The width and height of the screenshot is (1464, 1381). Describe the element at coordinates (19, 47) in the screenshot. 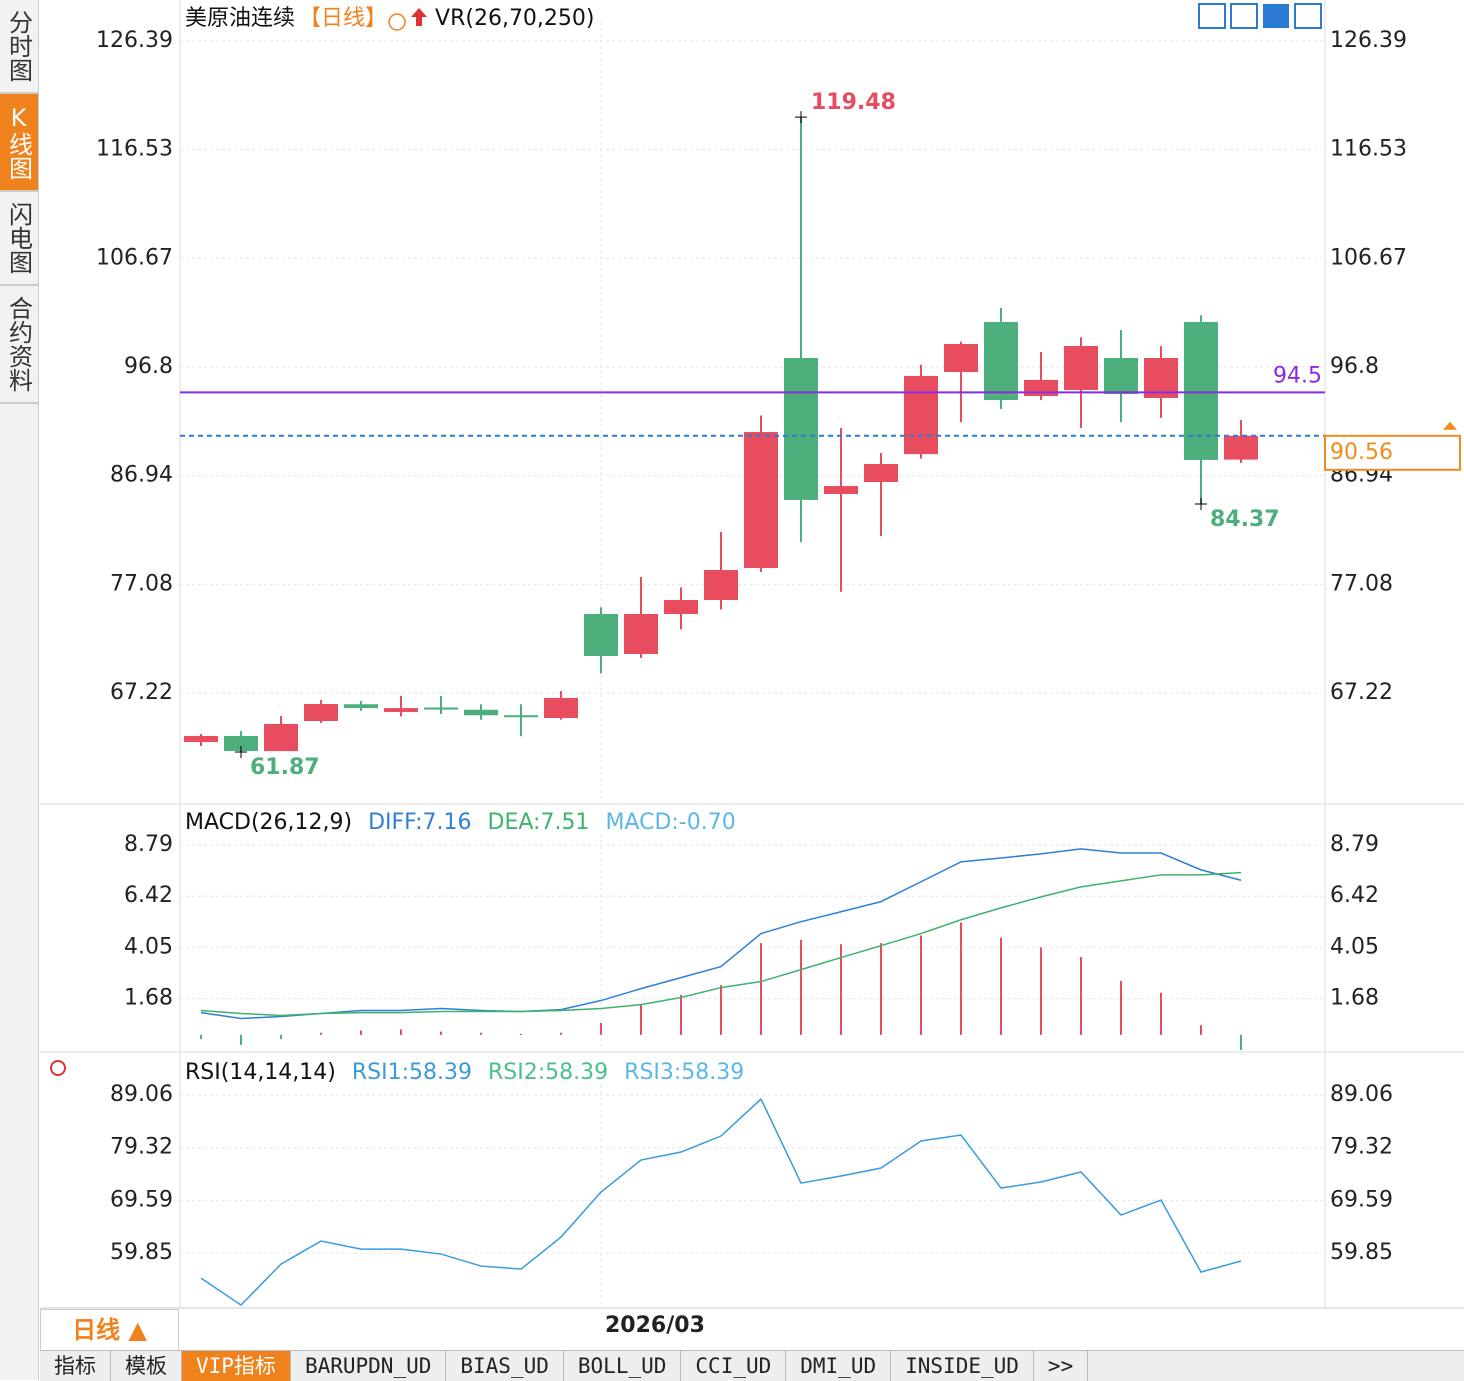

I see `side-tab: 分时图` at that location.